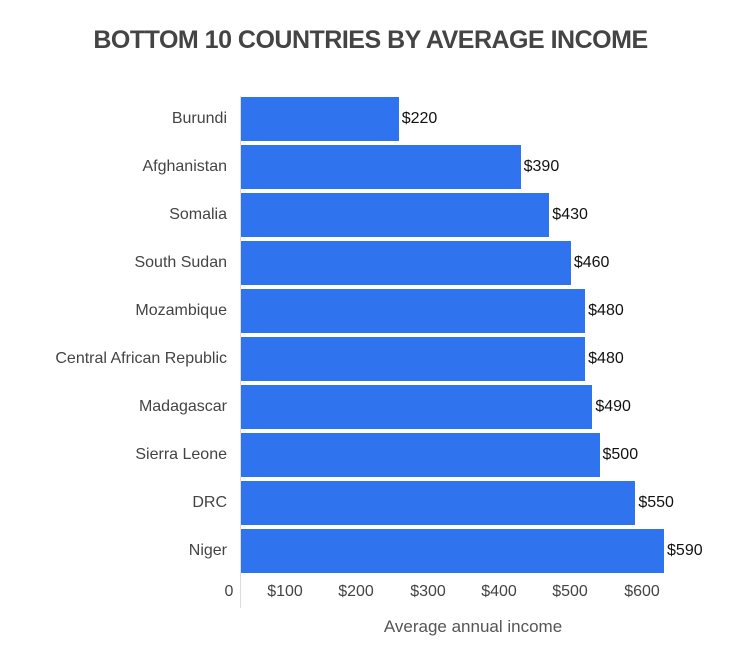  What do you see at coordinates (229, 591) in the screenshot?
I see `x-tick-label: 0` at bounding box center [229, 591].